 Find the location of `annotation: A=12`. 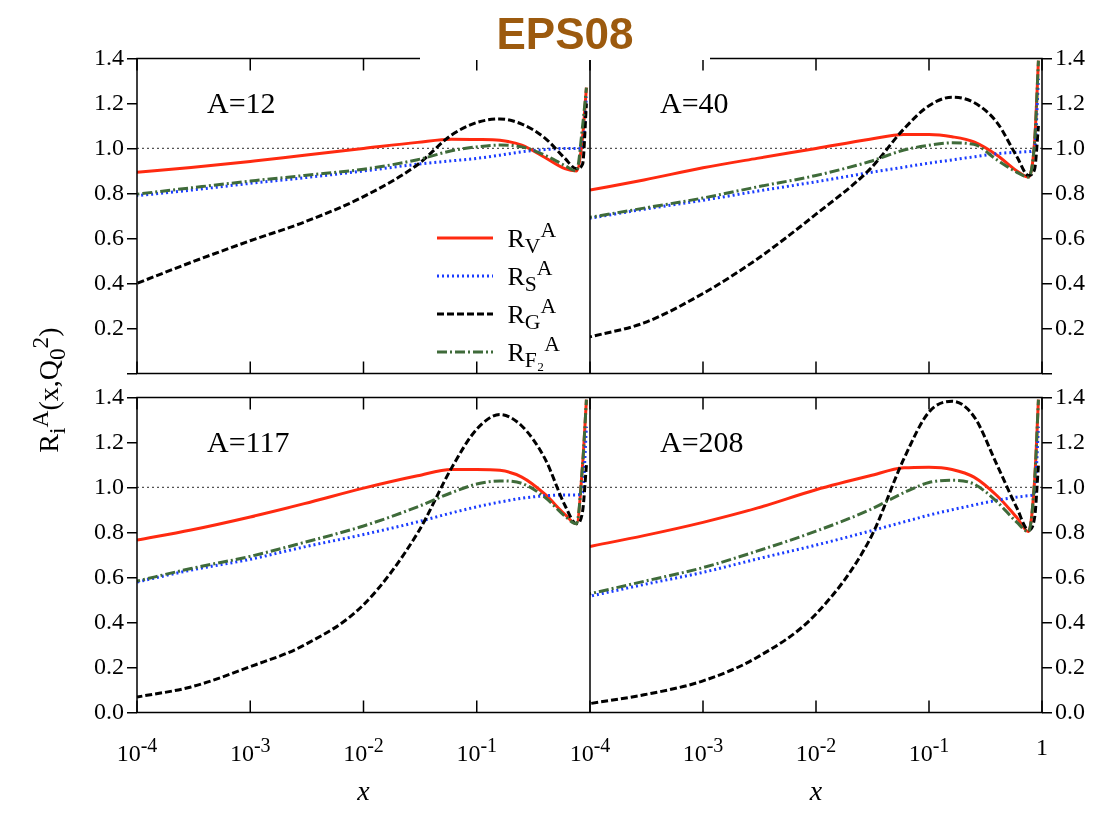

annotation: A=12 is located at coordinates (241, 103).